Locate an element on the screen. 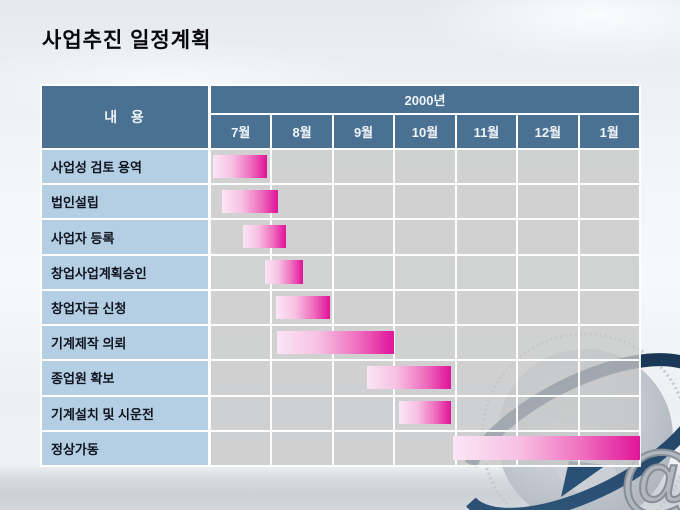  gantt-row: 사업자 등록 is located at coordinates (340, 237).